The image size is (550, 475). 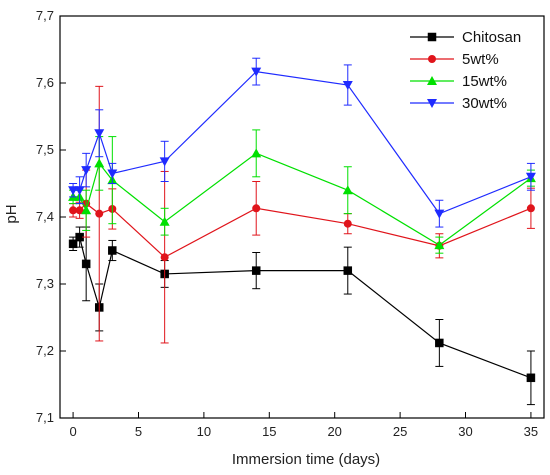 I want to click on x-tick-label: 15, so click(x=269, y=431).